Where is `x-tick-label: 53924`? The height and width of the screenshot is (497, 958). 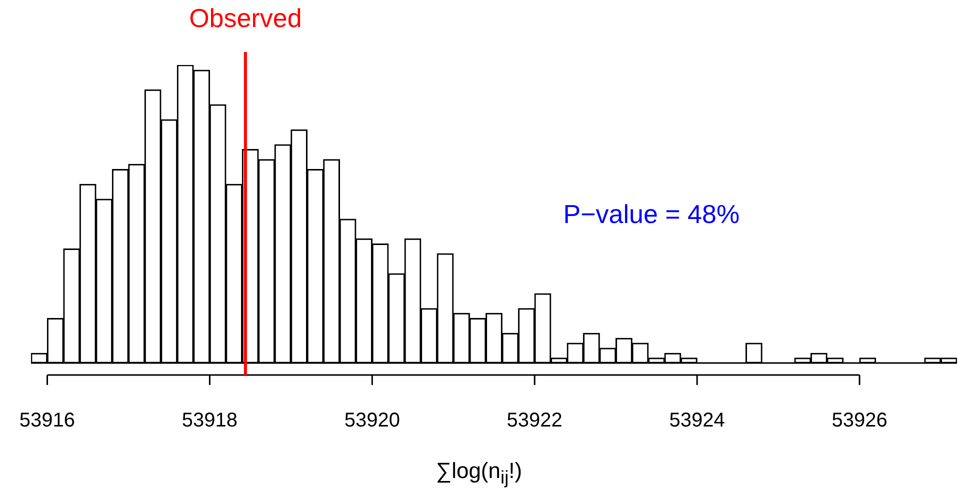
x-tick-label: 53924 is located at coordinates (697, 421).